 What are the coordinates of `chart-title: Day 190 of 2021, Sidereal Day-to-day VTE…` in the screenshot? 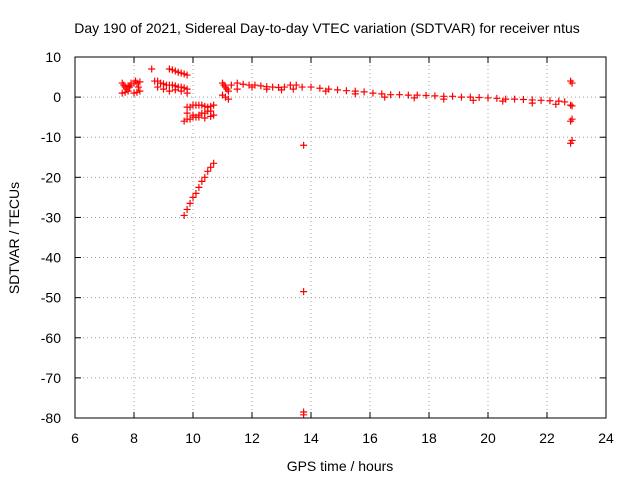 It's located at (327, 28).